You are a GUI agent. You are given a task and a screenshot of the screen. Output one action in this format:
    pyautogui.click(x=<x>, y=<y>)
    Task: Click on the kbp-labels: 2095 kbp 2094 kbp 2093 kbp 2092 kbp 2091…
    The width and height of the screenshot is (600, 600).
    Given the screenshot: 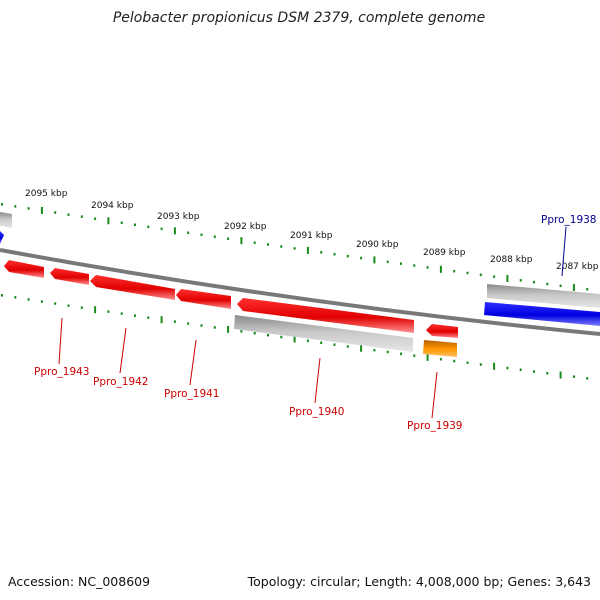 What is the action you would take?
    pyautogui.click(x=312, y=230)
    